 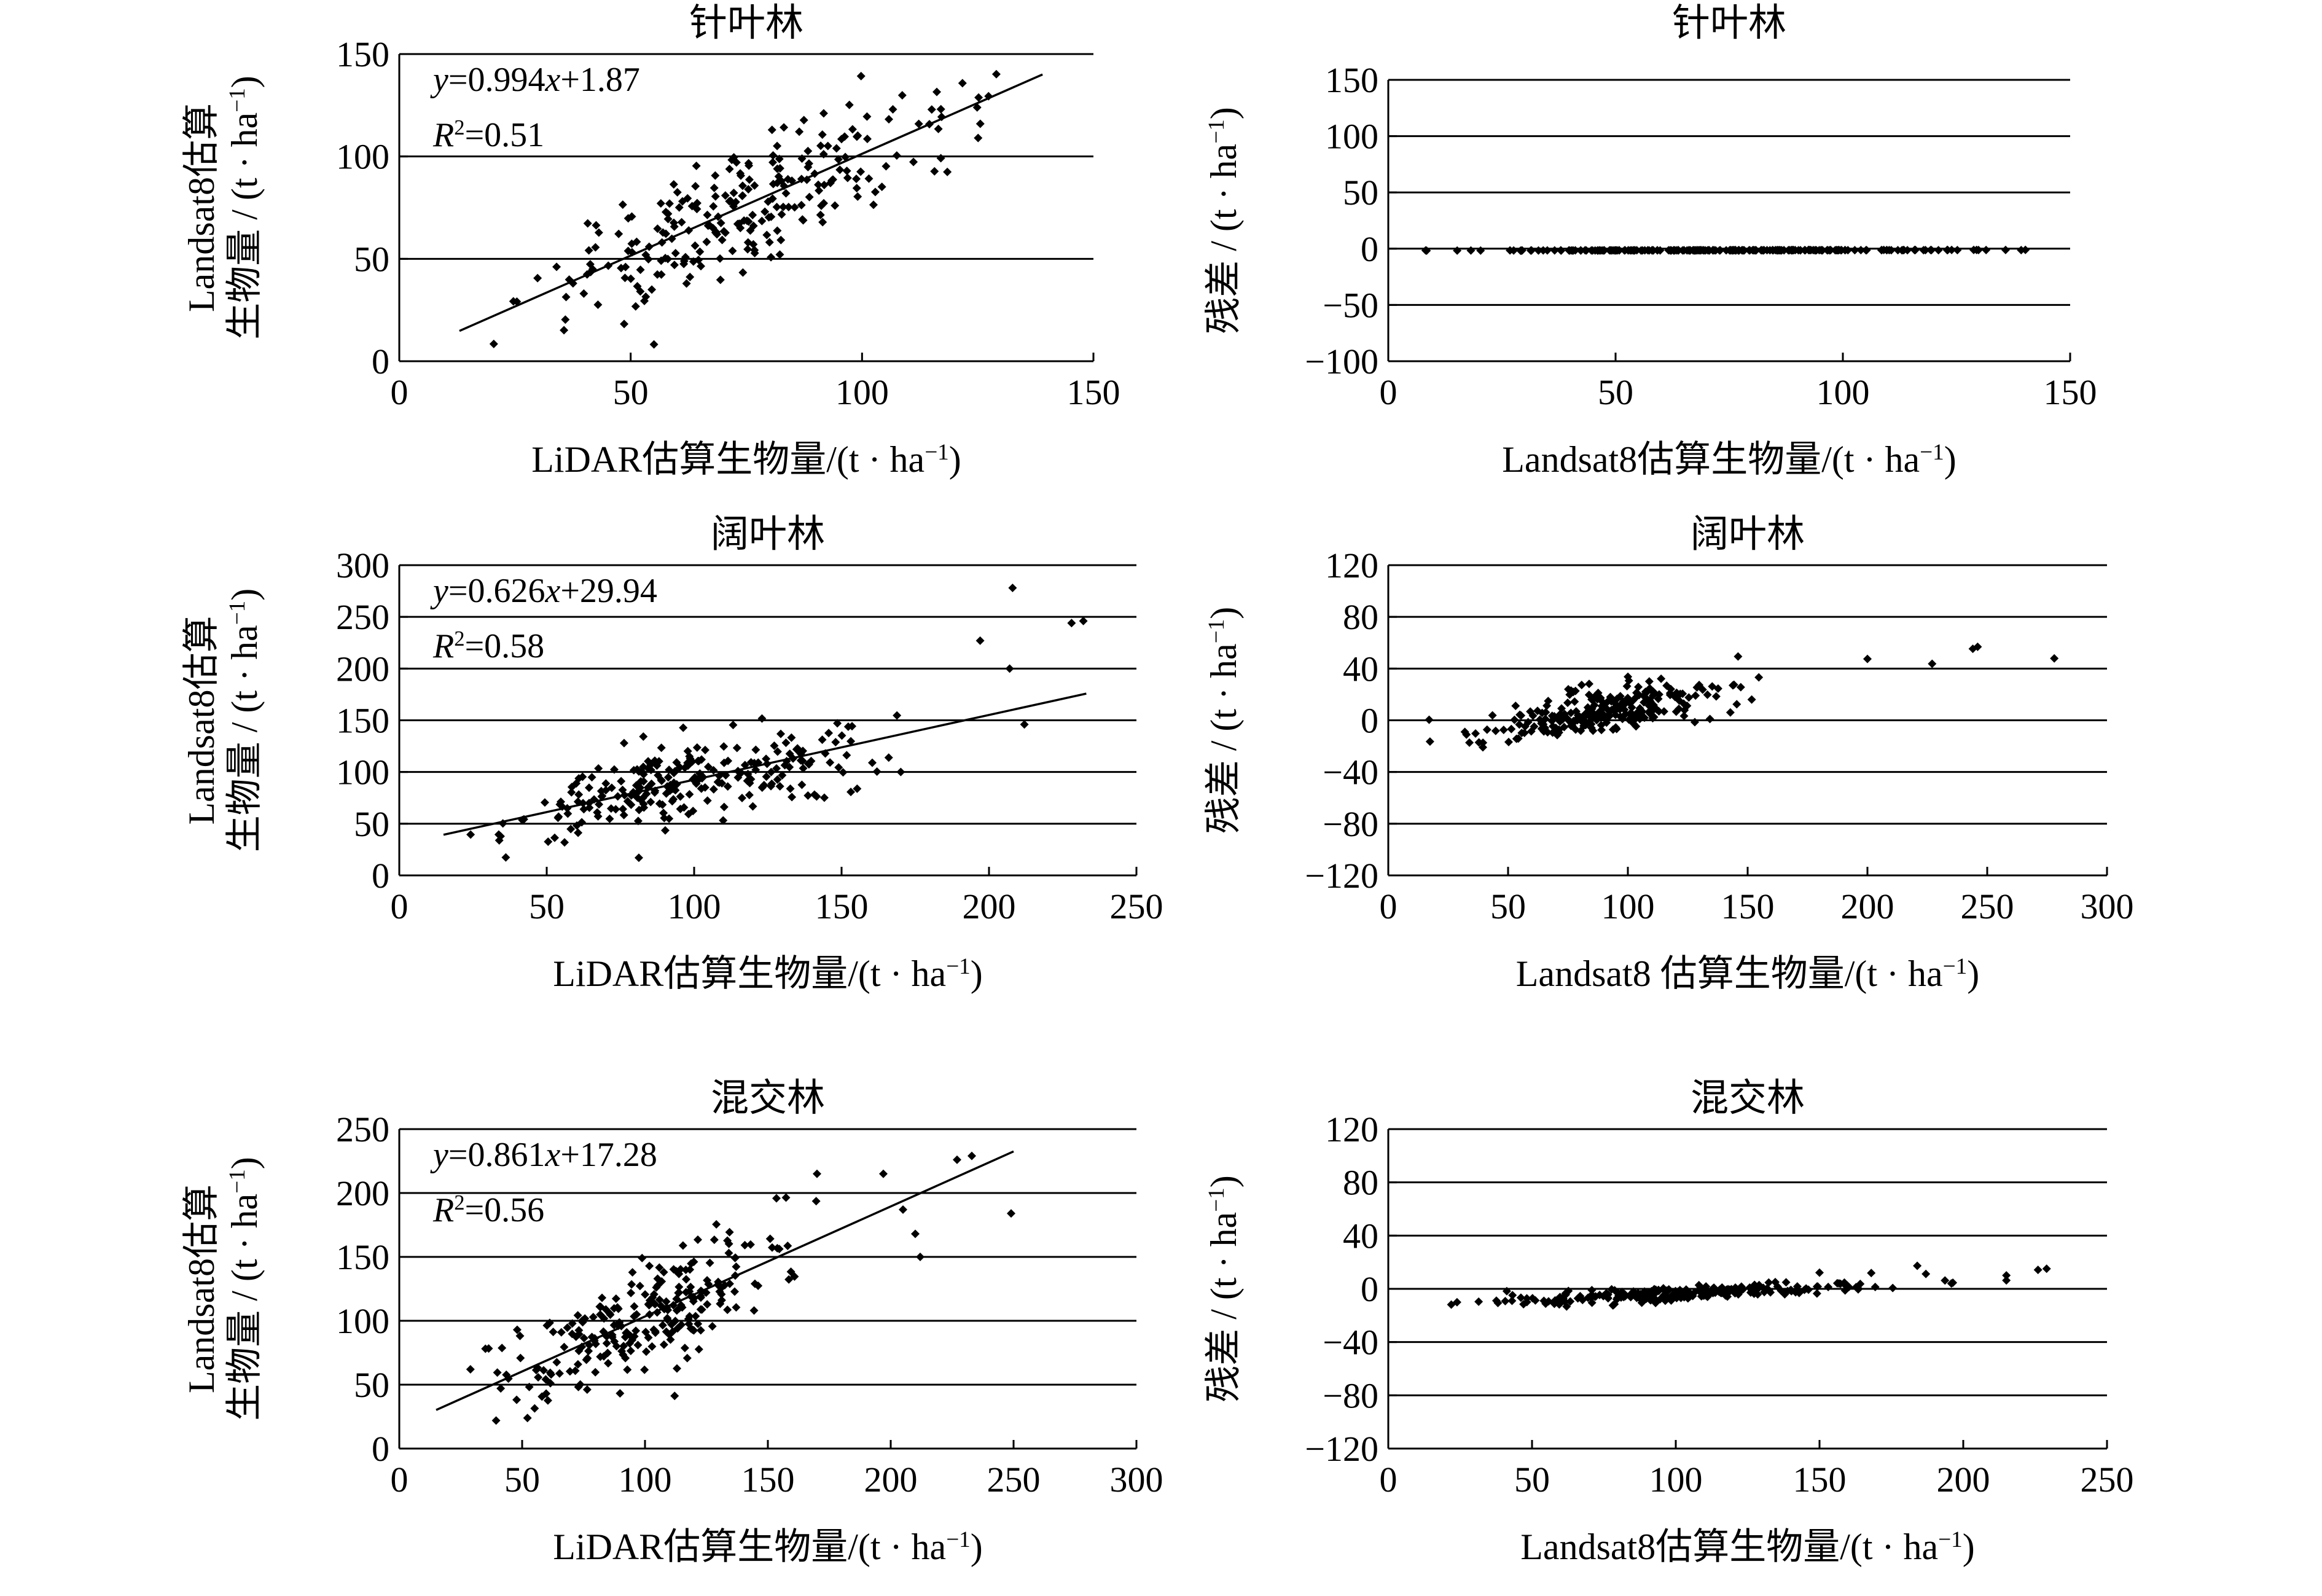 What do you see at coordinates (746, 459) in the screenshot?
I see `x-axis-label: LiDAR估算生物量/(t · ha−1)` at bounding box center [746, 459].